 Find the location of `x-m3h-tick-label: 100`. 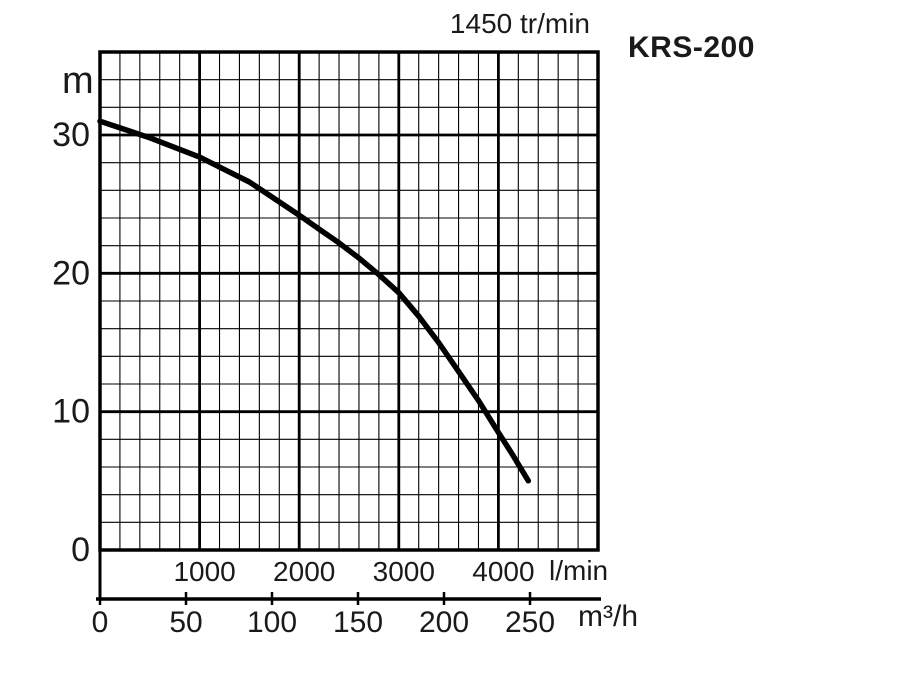

x-m3h-tick-label: 100 is located at coordinates (272, 622).